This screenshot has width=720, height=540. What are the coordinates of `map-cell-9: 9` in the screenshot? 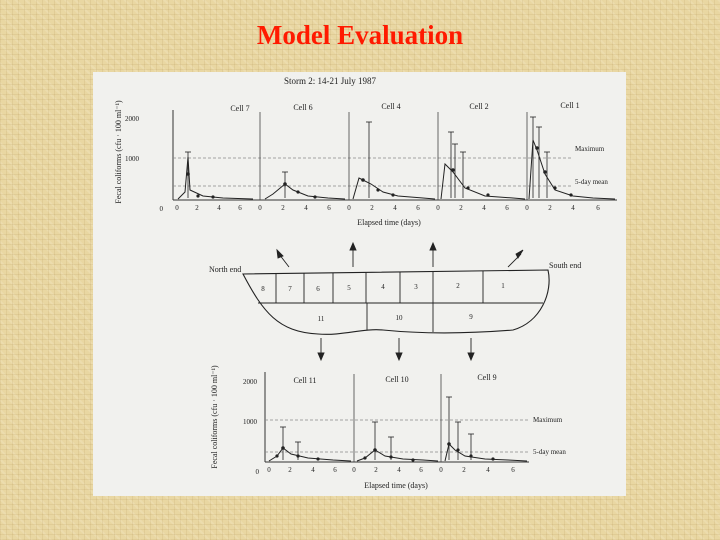 It's located at (471, 317).